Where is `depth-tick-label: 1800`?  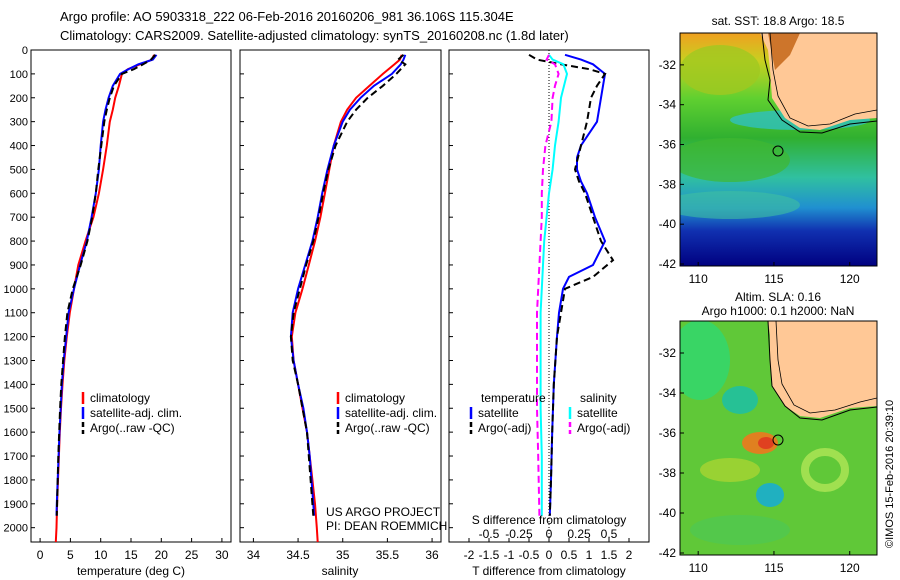 depth-tick-label: 1800 is located at coordinates (16, 481).